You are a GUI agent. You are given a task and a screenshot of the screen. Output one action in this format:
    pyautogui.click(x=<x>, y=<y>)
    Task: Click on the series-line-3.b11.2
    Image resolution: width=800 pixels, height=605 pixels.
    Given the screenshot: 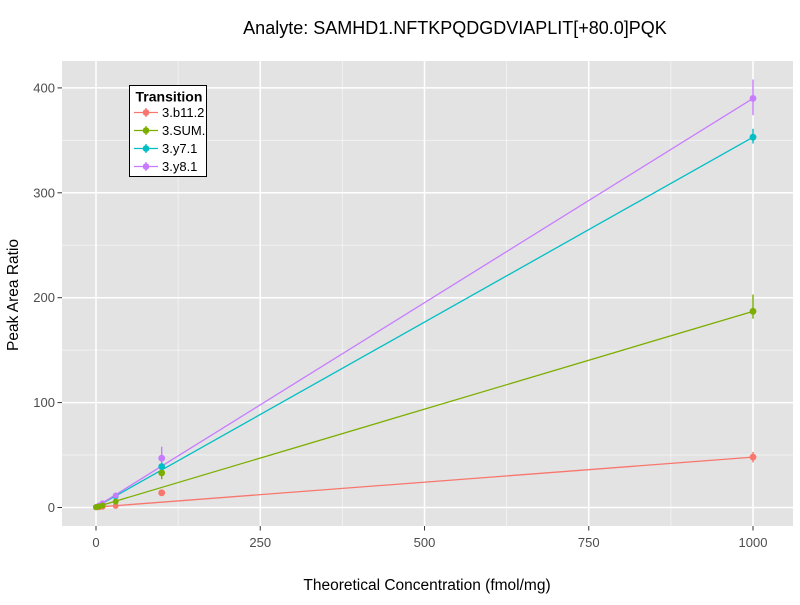 What is the action you would take?
    pyautogui.click(x=424, y=482)
    